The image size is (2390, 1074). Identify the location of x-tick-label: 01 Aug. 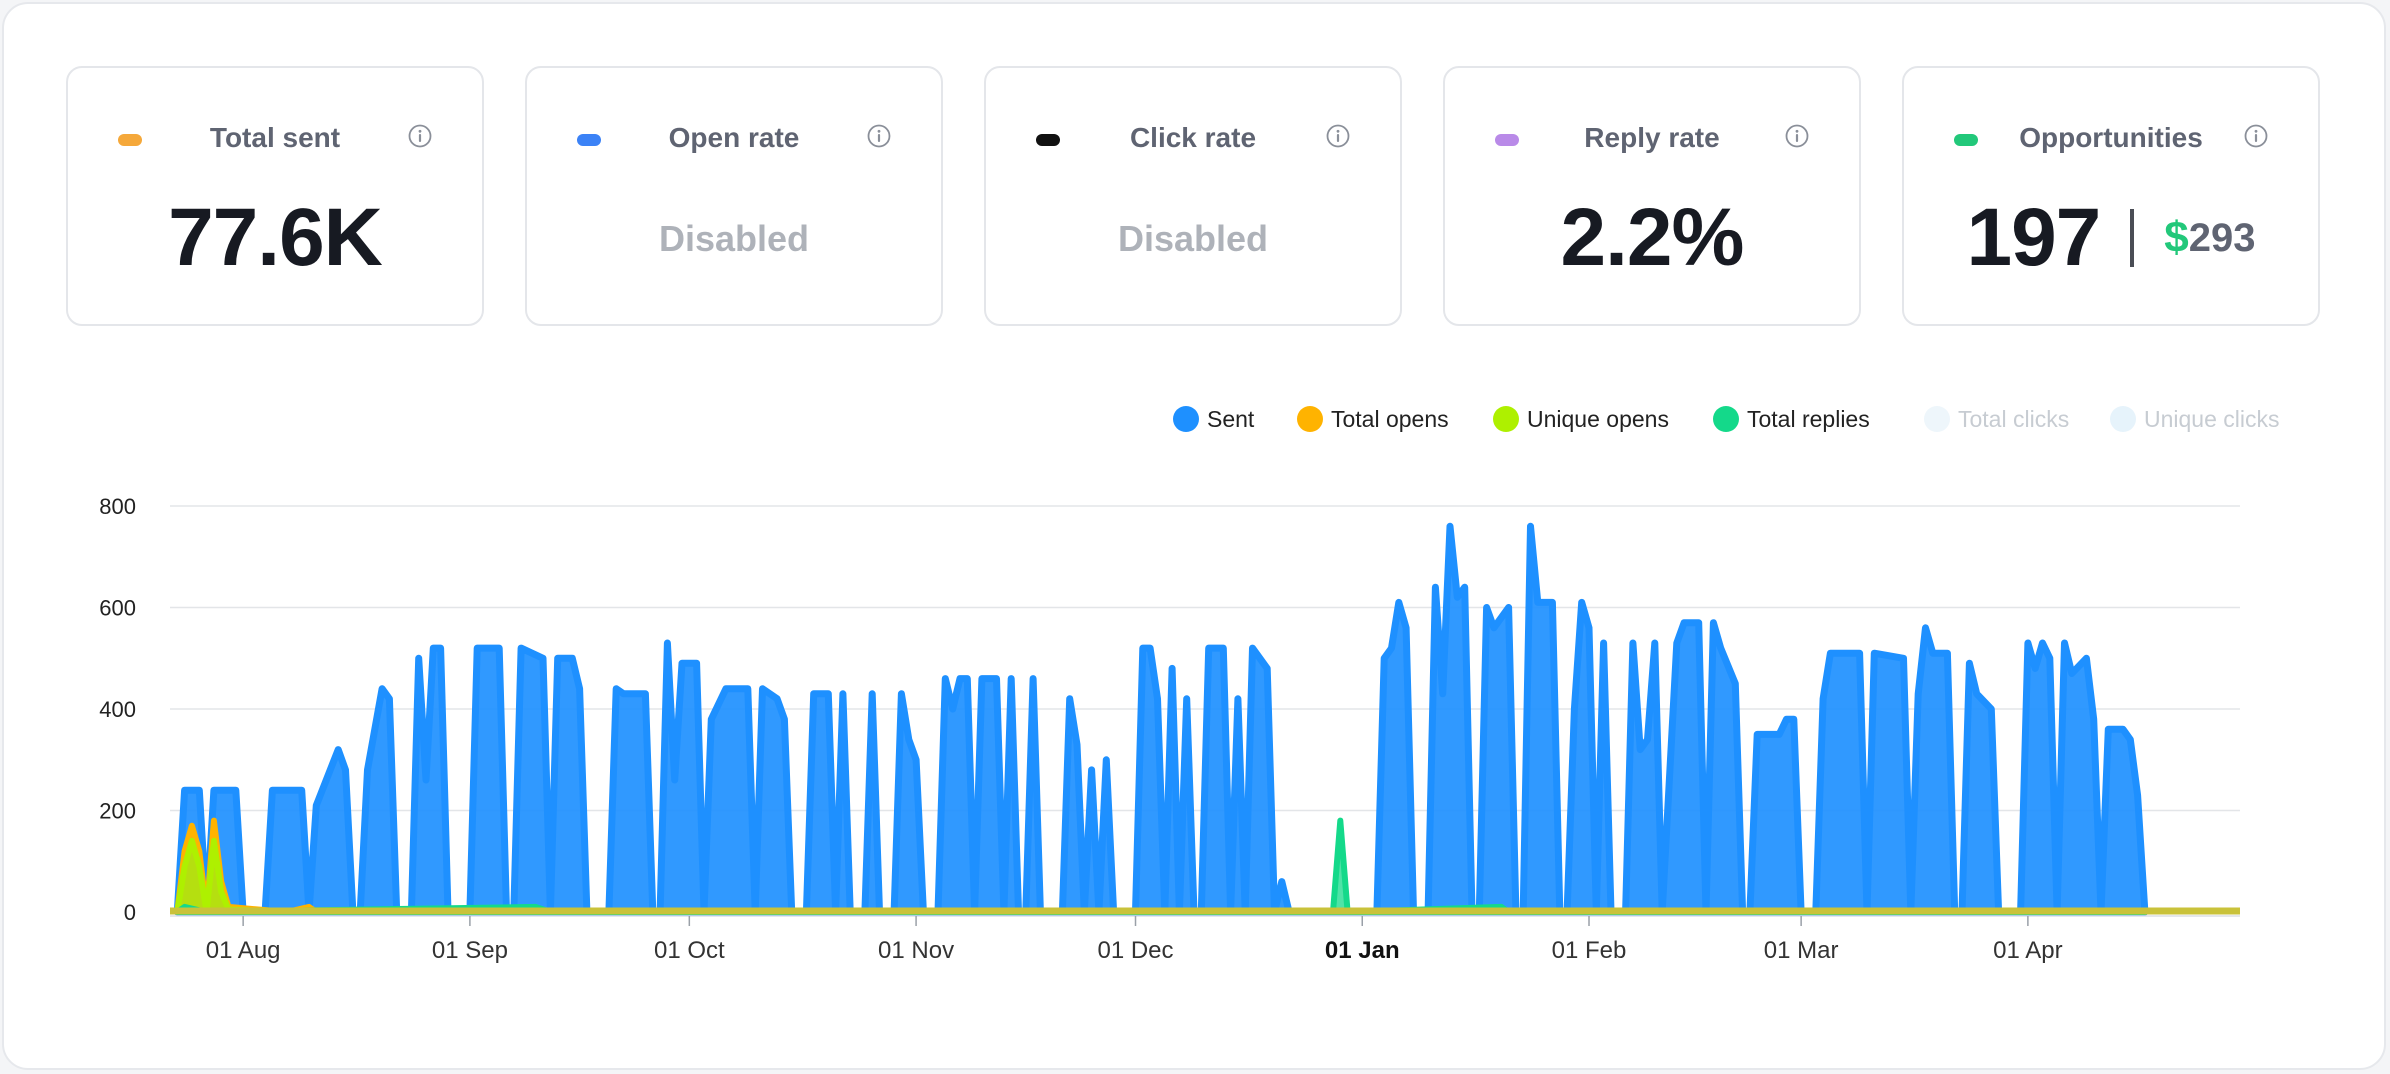
(243, 950).